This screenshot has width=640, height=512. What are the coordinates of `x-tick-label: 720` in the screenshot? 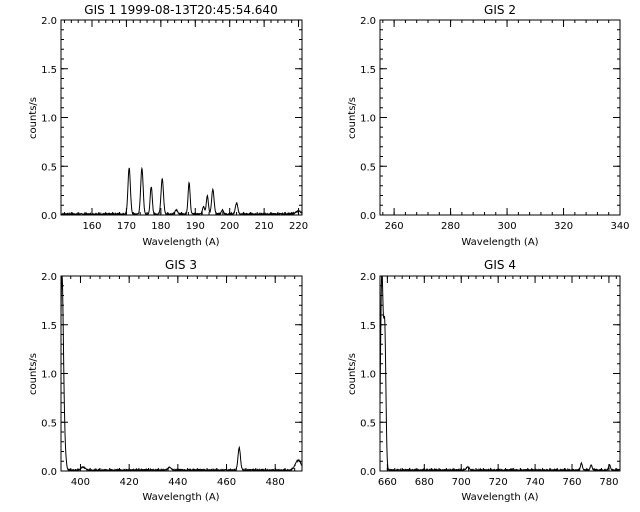 It's located at (498, 482).